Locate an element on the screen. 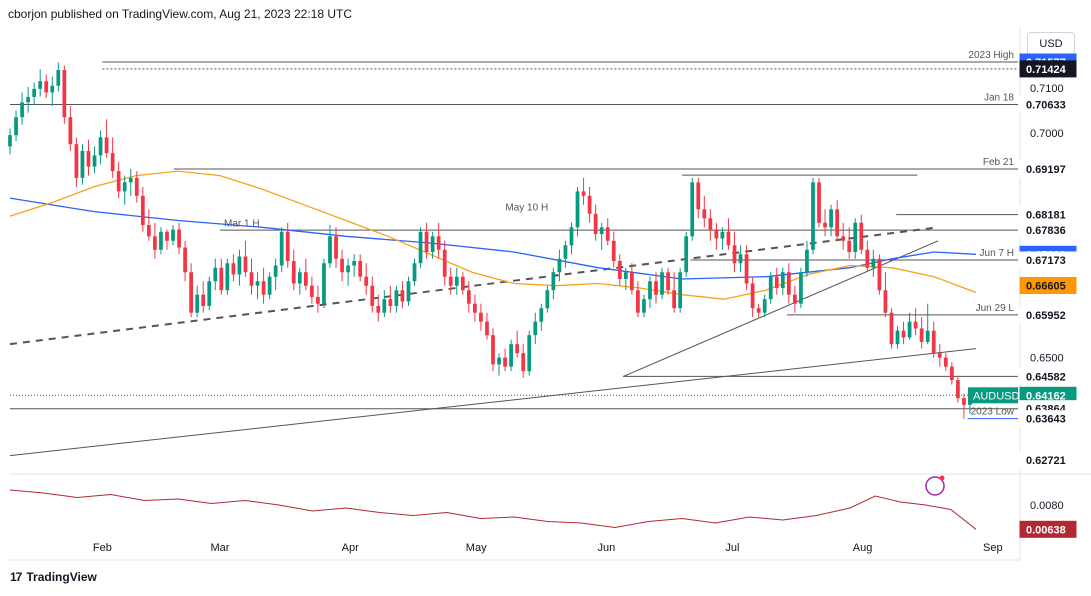 The width and height of the screenshot is (1091, 596). trend-line is located at coordinates (781, 308).